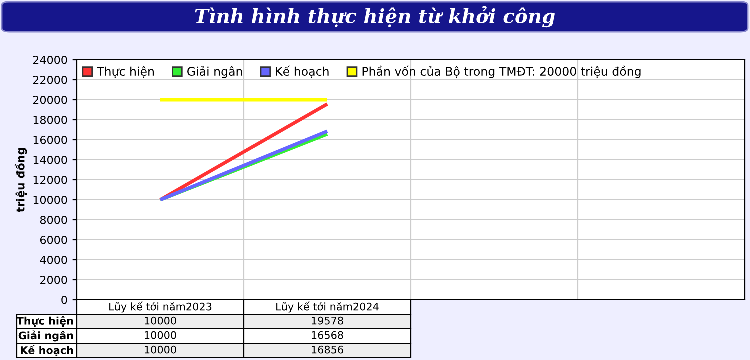  Describe the element at coordinates (50, 60) in the screenshot. I see `y-tick-label: 24000` at that location.